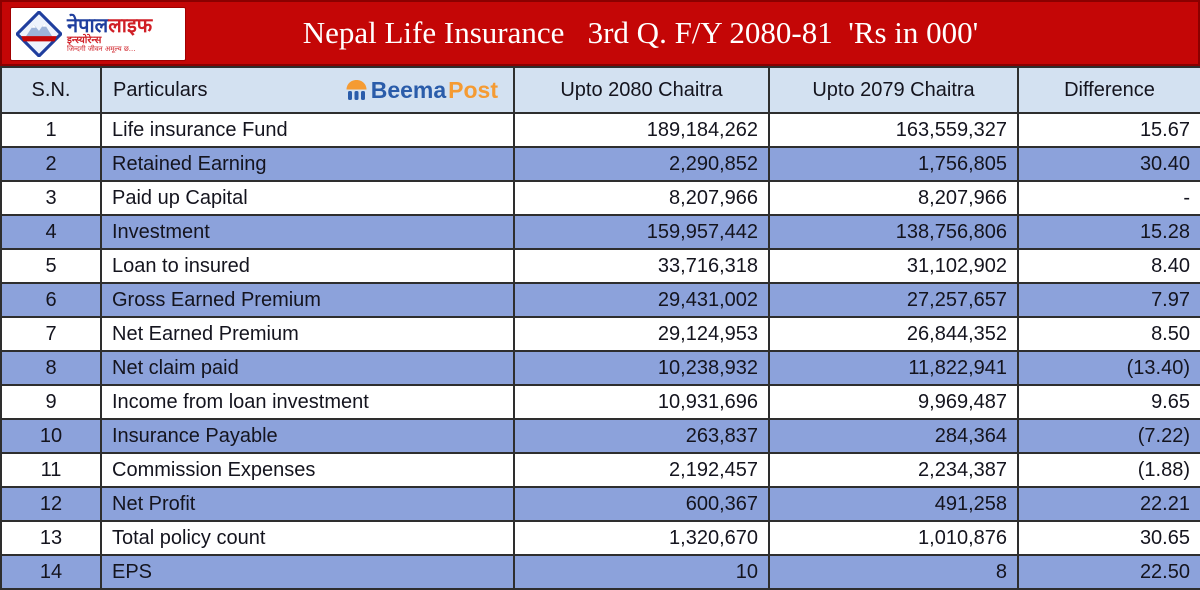 The image size is (1200, 590). What do you see at coordinates (307, 572) in the screenshot?
I see `cell-particular: EPS` at bounding box center [307, 572].